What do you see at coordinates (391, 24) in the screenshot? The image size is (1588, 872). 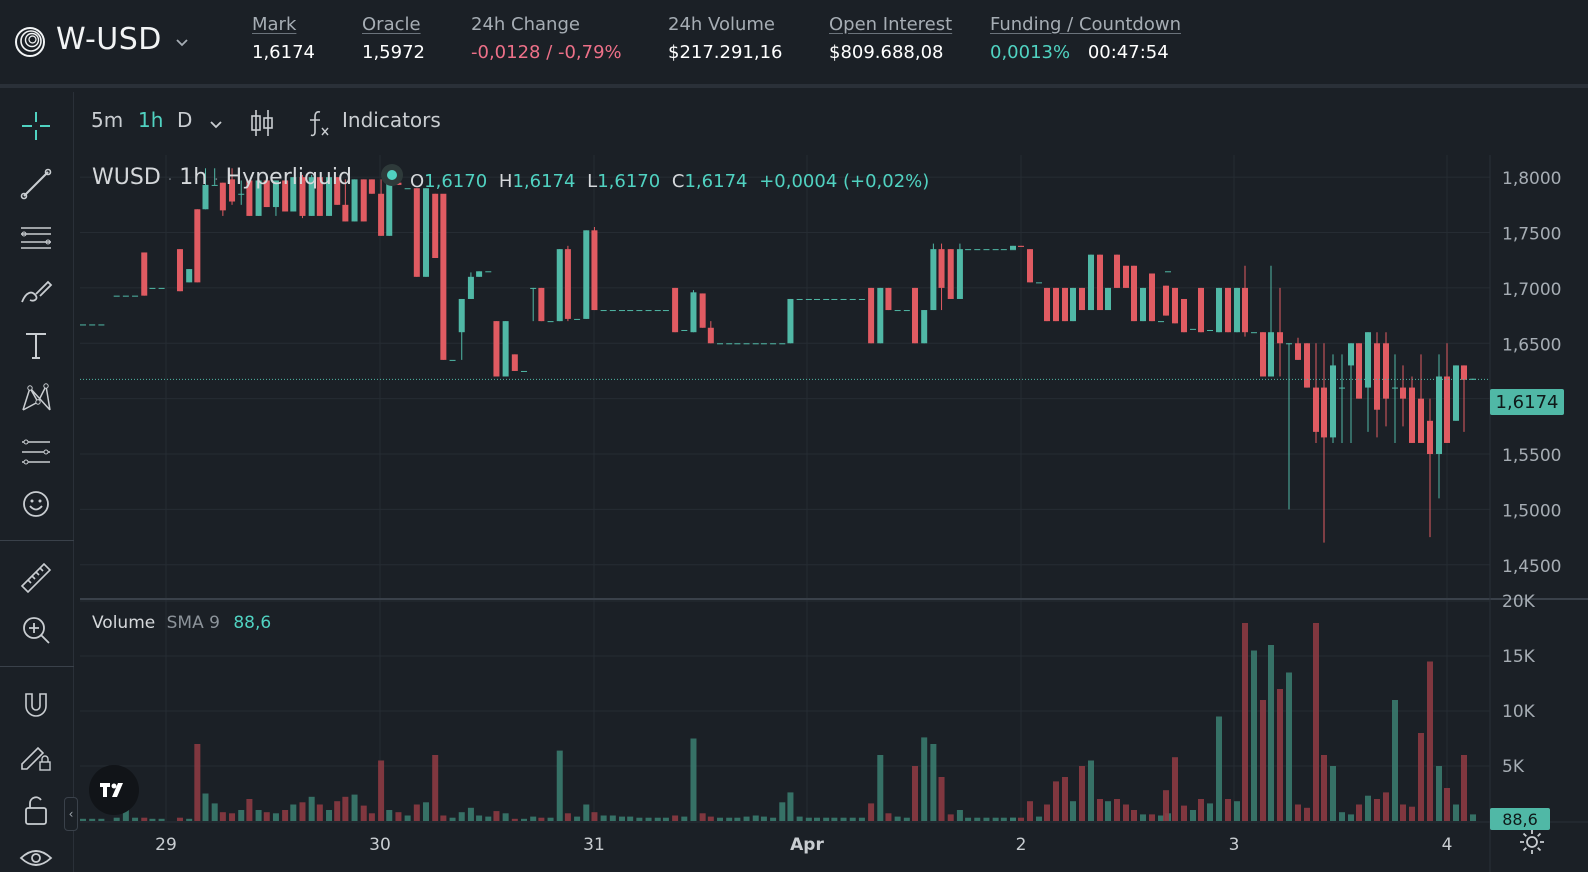 I see `stat-label: Oracle` at bounding box center [391, 24].